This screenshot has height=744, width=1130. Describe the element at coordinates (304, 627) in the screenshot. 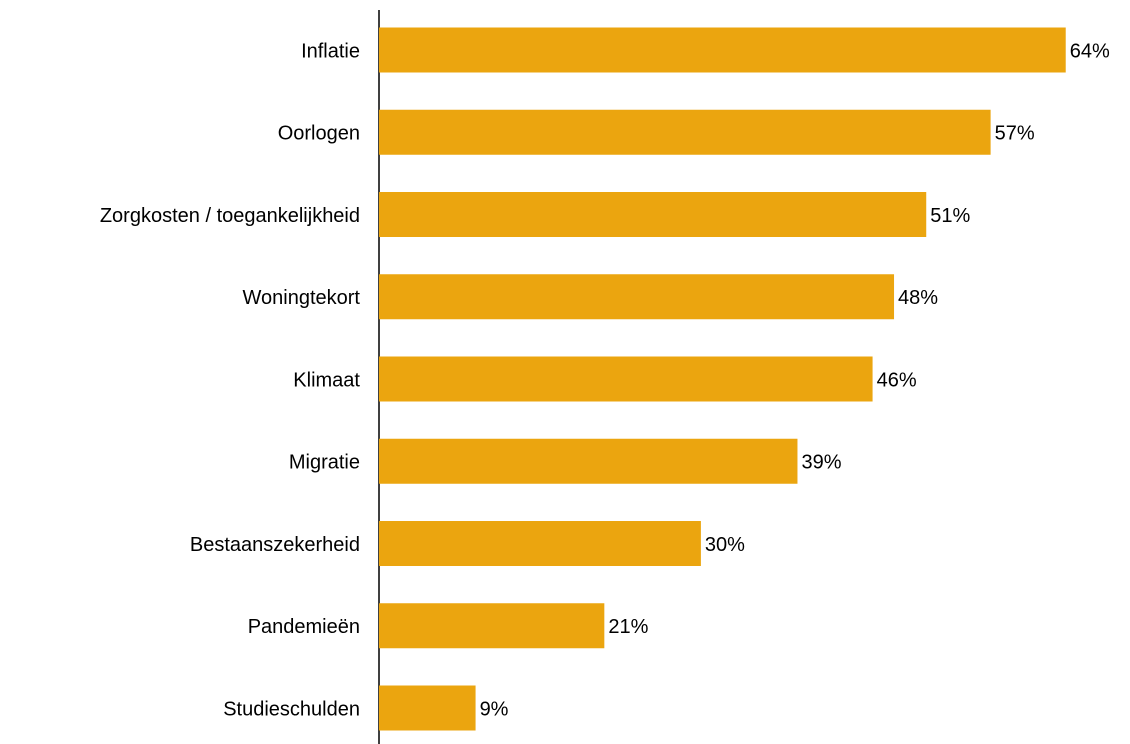

I see `category-label: Pandemieën` at that location.